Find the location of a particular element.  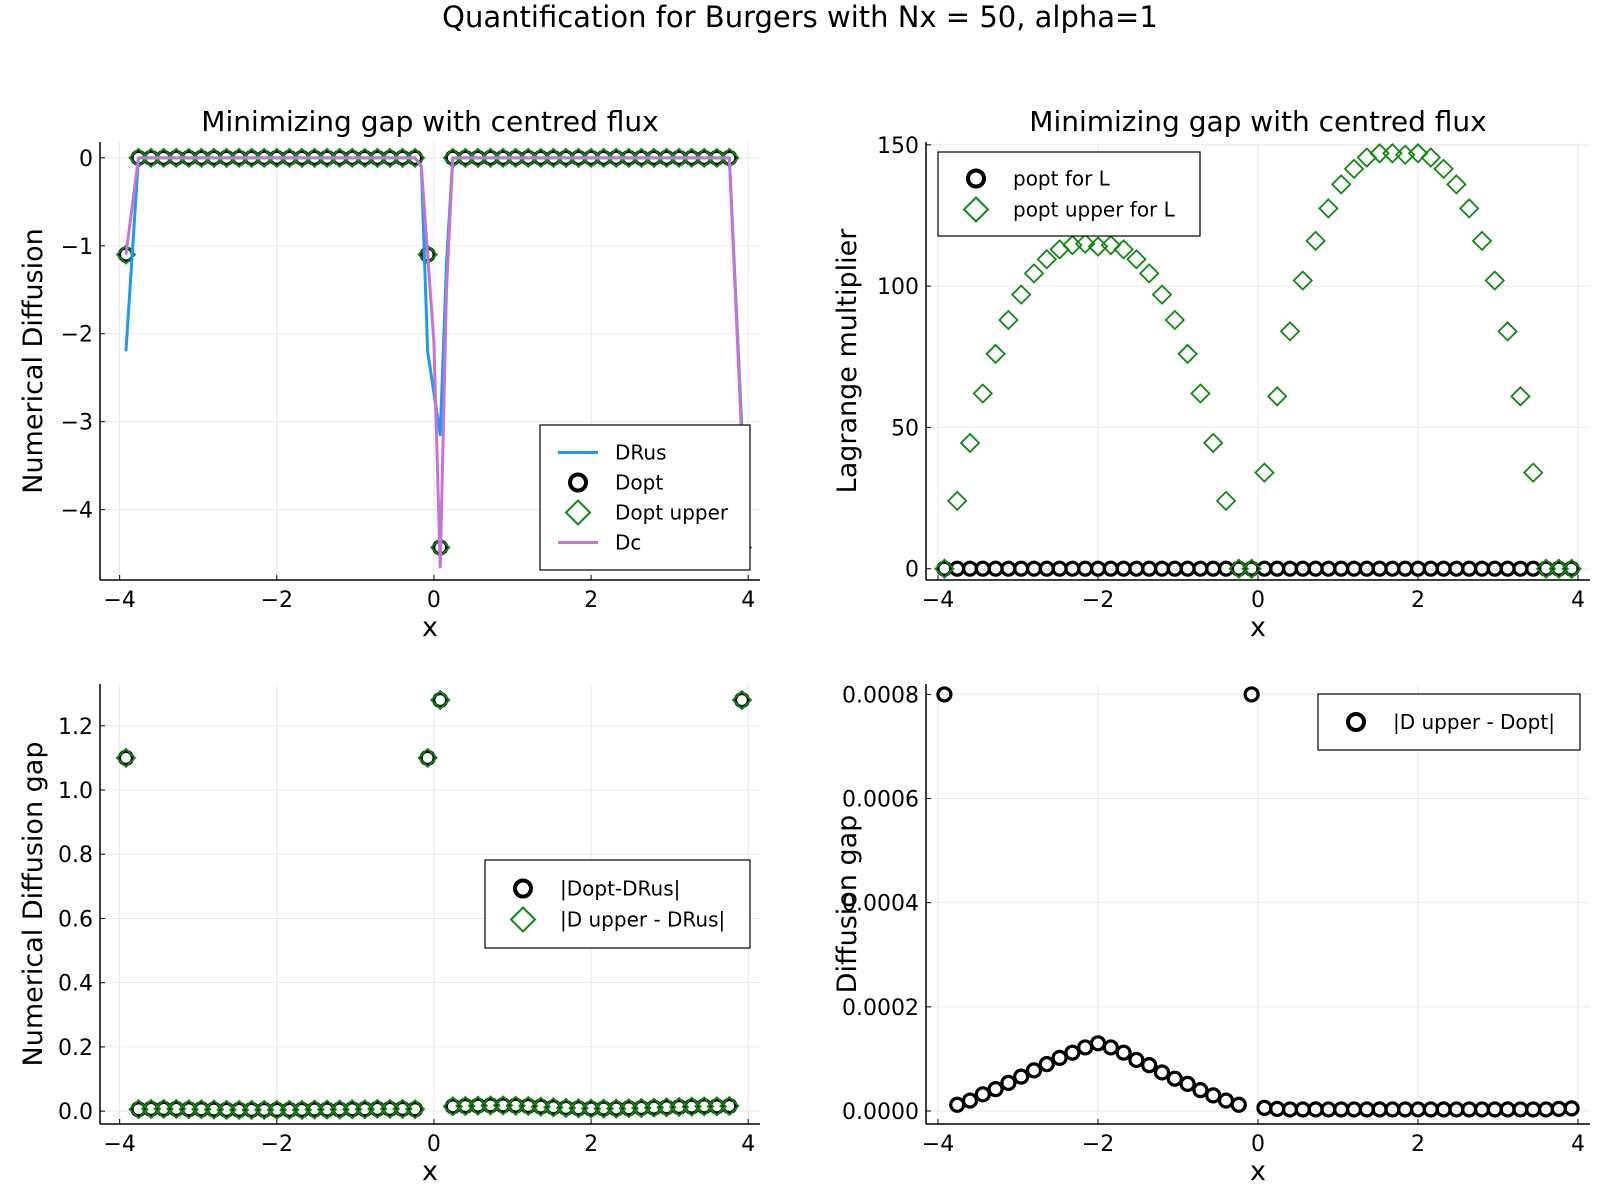

y-axis-label: Numerical Diffusion gap is located at coordinates (33, 904).